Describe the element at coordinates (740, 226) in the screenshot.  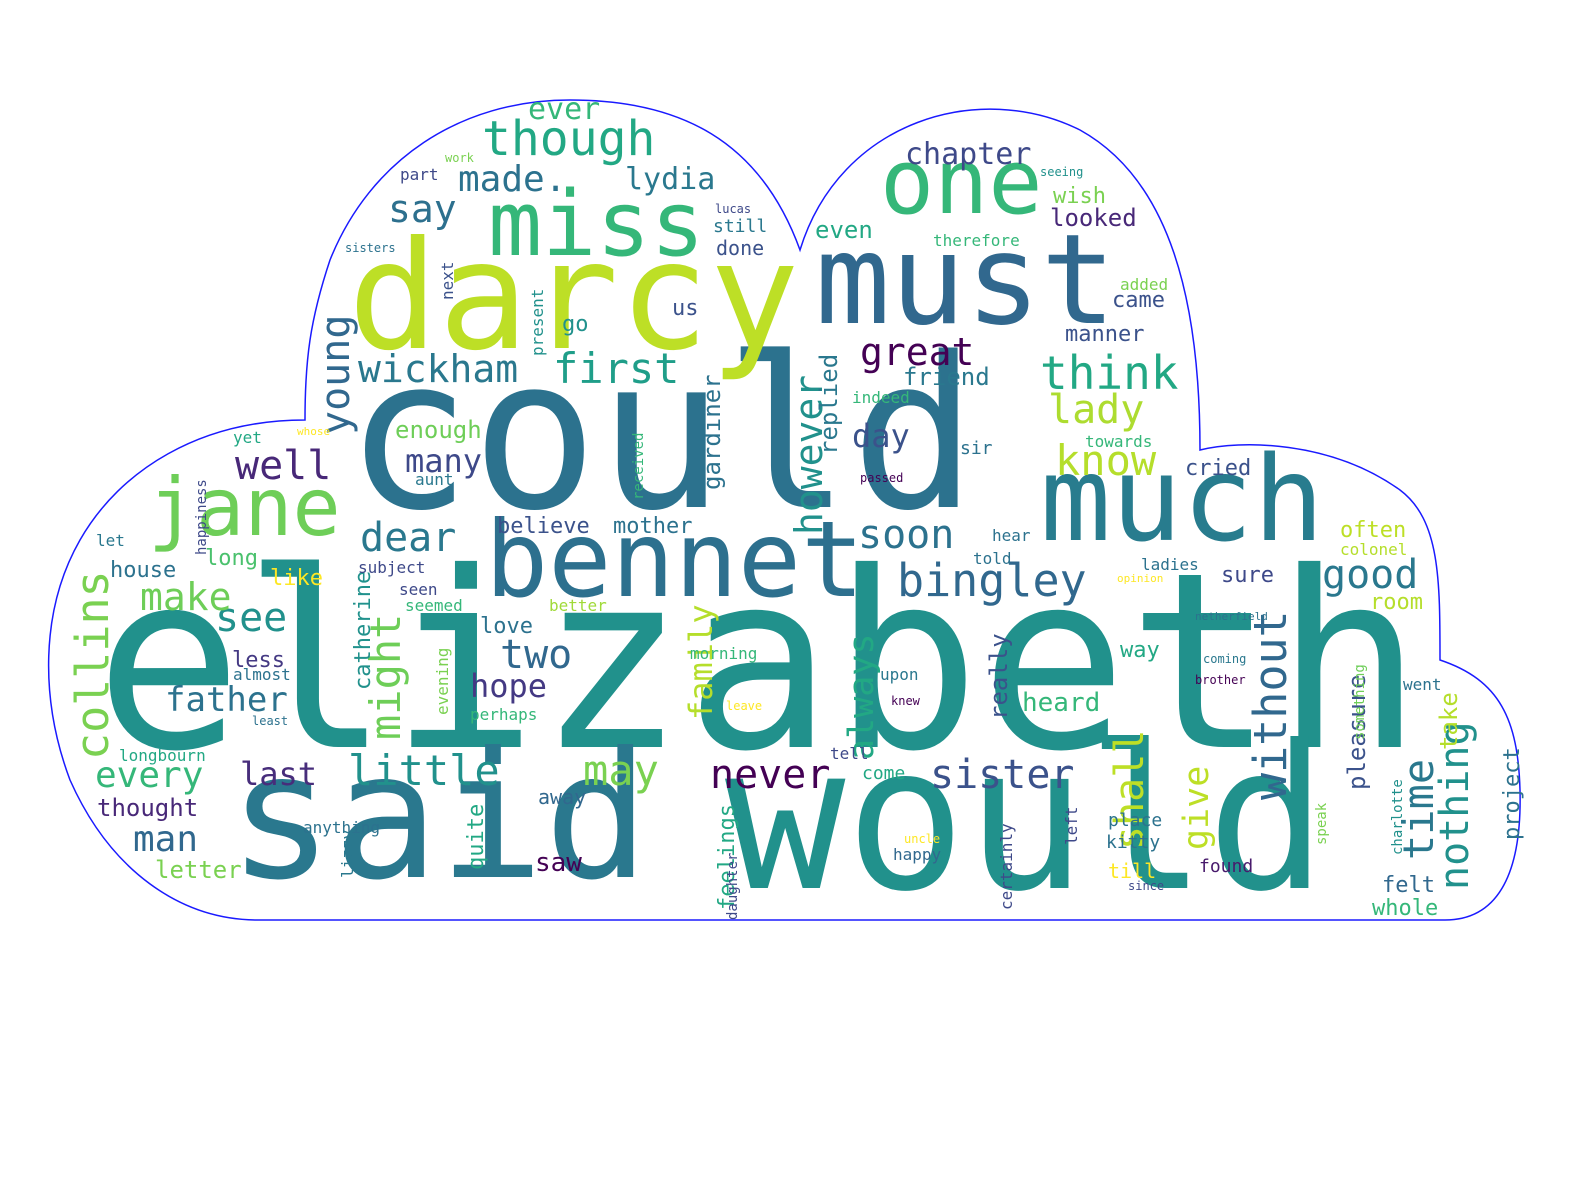
I see `word-still: still` at that location.